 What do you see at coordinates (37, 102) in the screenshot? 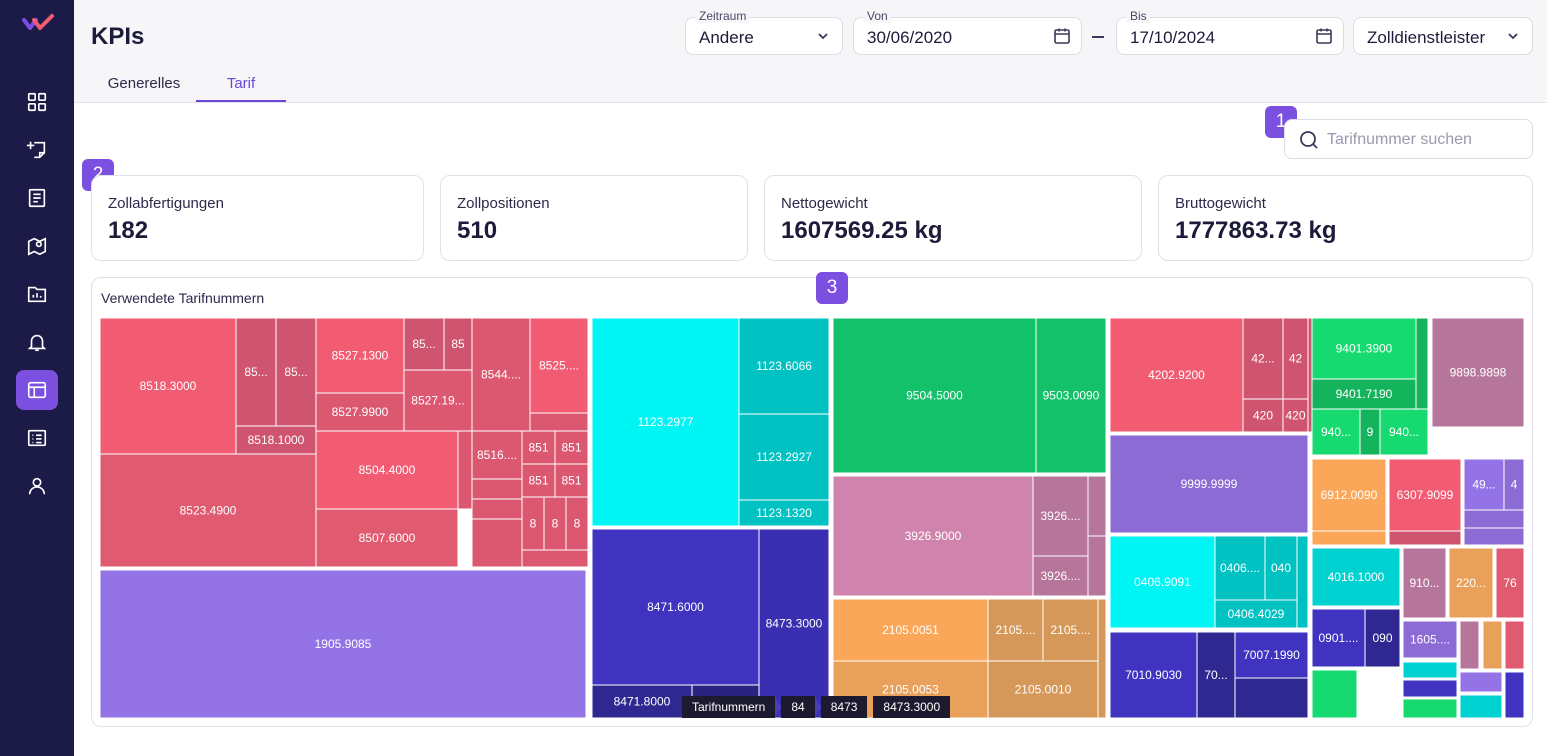
I see `nav-dashboard` at bounding box center [37, 102].